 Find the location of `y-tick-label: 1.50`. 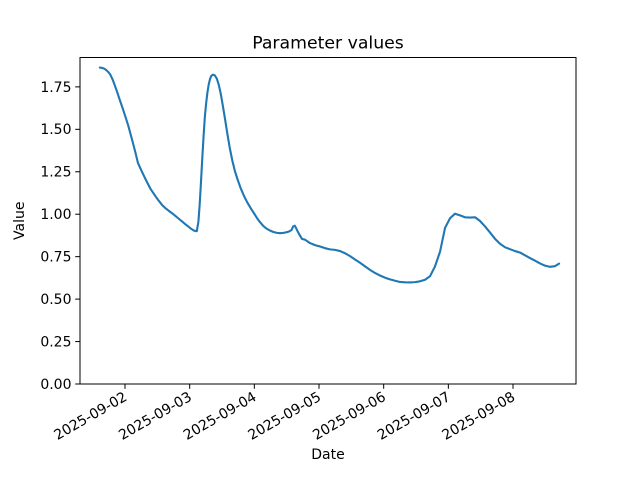

y-tick-label: 1.50 is located at coordinates (55, 130).